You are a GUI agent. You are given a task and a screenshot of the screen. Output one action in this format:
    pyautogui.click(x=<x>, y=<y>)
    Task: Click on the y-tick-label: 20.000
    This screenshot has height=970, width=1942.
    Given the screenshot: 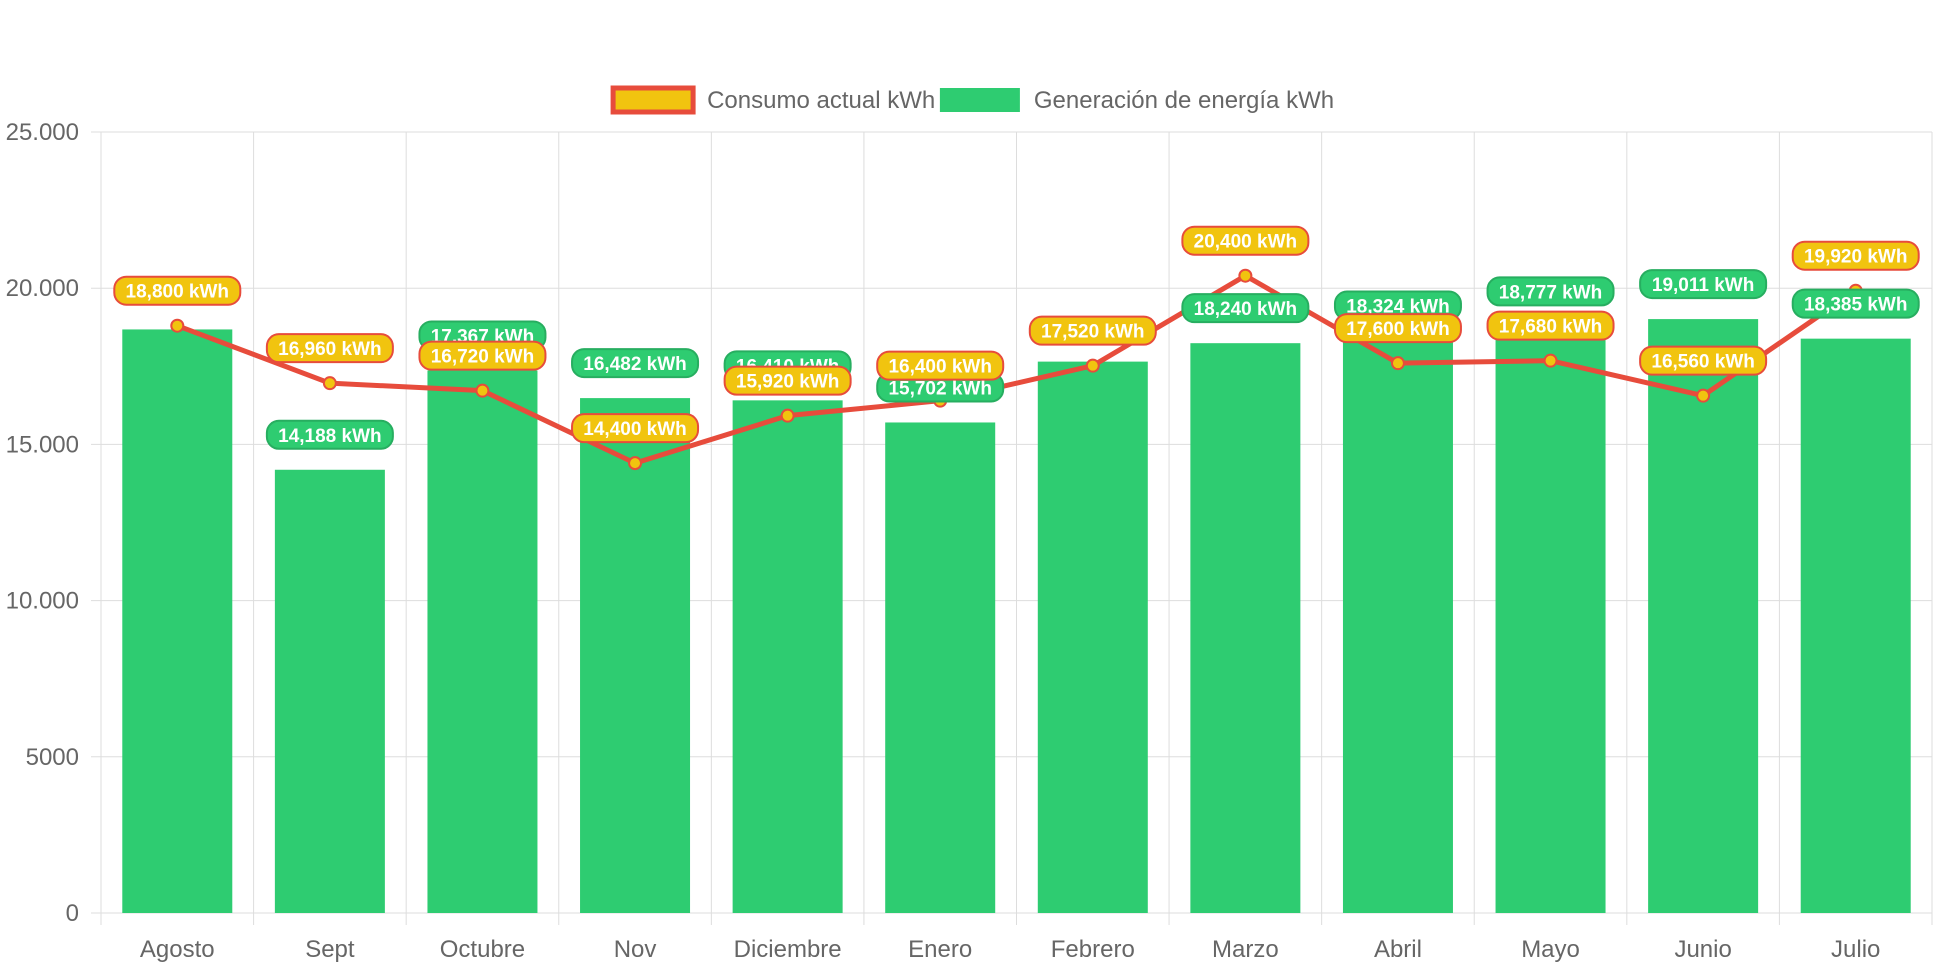 What is the action you would take?
    pyautogui.click(x=42, y=288)
    